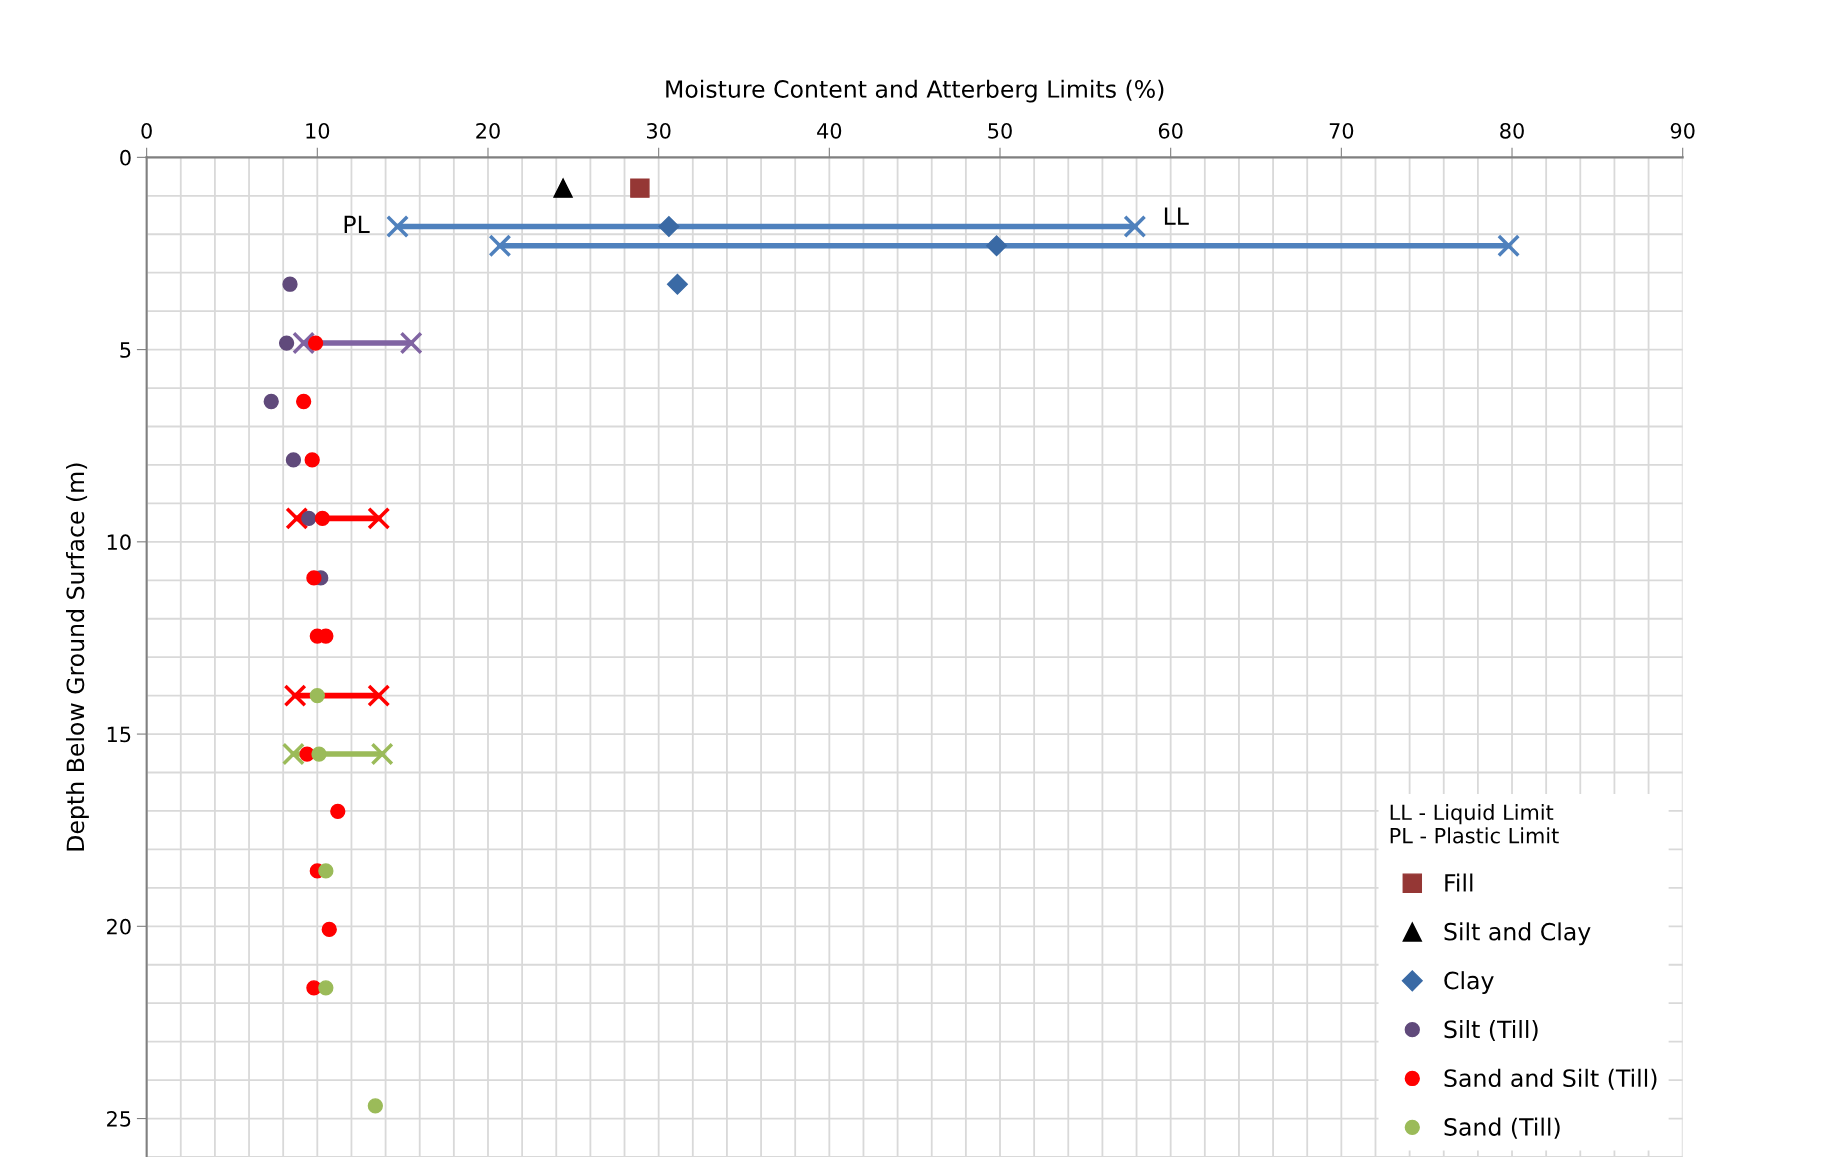 The height and width of the screenshot is (1157, 1833). What do you see at coordinates (1000, 130) in the screenshot?
I see `x-tick-label: 50` at bounding box center [1000, 130].